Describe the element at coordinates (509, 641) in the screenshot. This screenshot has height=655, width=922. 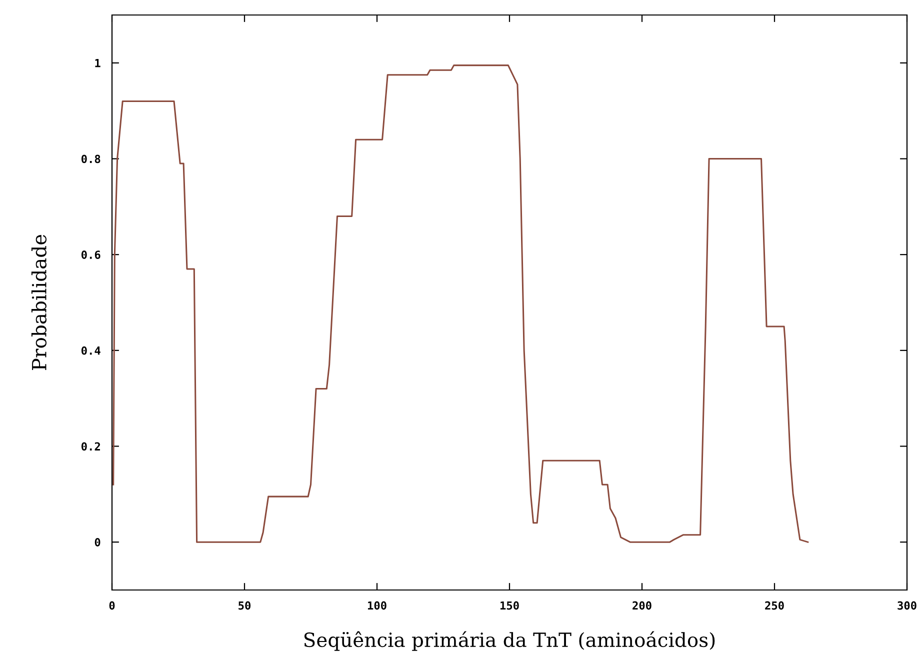
I see `x-axis-title: Seqüência primária da TnT (aminoácidos)` at that location.